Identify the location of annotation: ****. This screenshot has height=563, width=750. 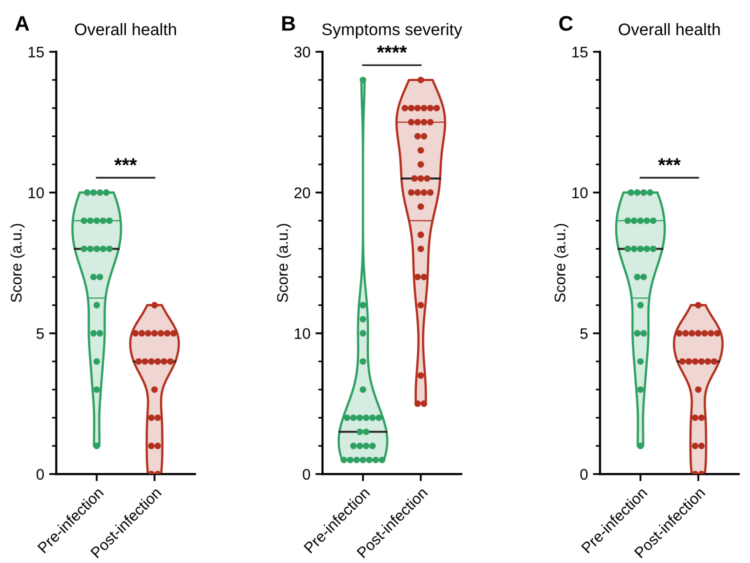
(391, 49).